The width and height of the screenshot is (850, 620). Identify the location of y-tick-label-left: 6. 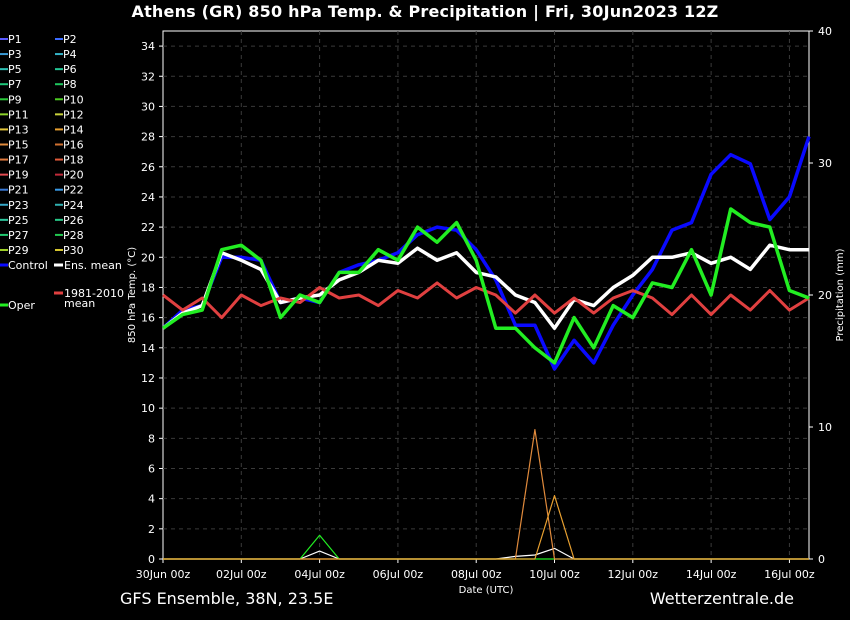
(151, 468).